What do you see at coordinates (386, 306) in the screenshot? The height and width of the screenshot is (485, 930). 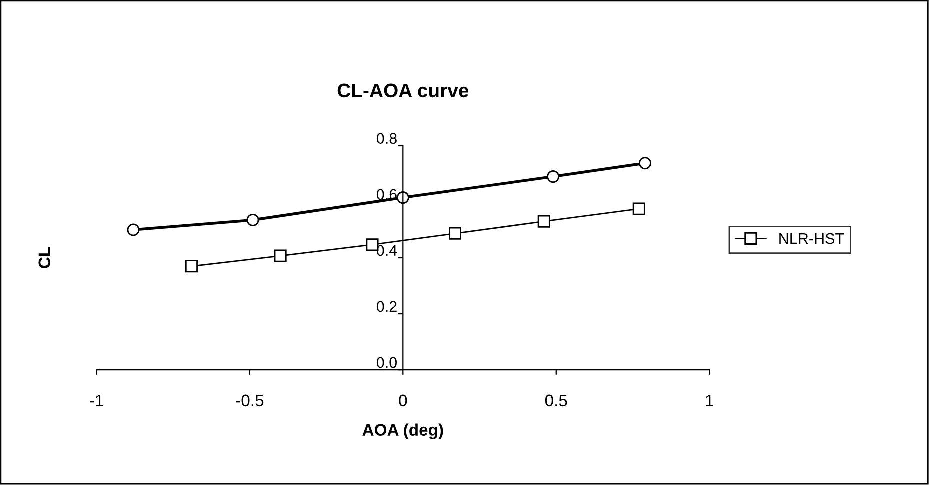 I see `y-tick-label: 0.2` at bounding box center [386, 306].